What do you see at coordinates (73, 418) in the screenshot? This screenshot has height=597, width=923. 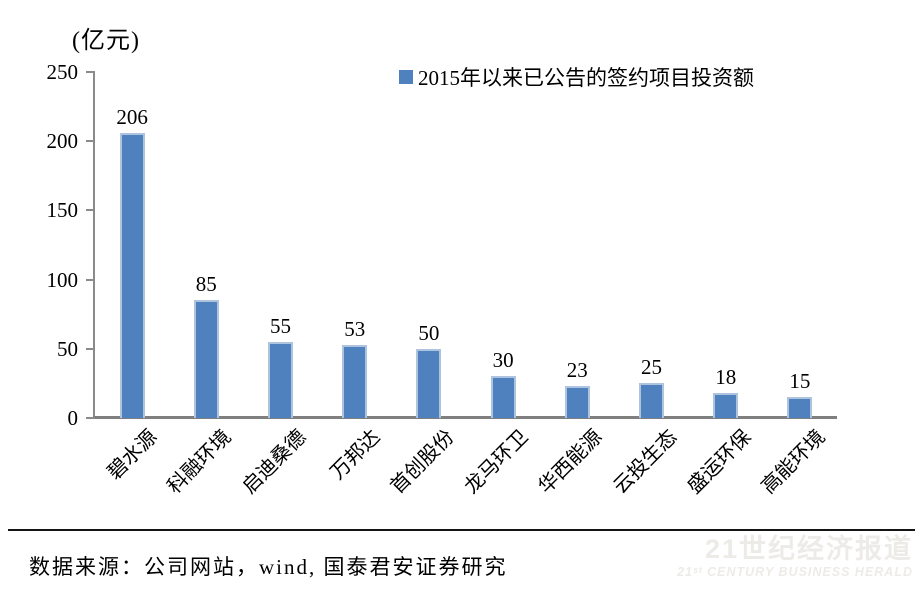 I see `y-axis-tick-label: 0` at bounding box center [73, 418].